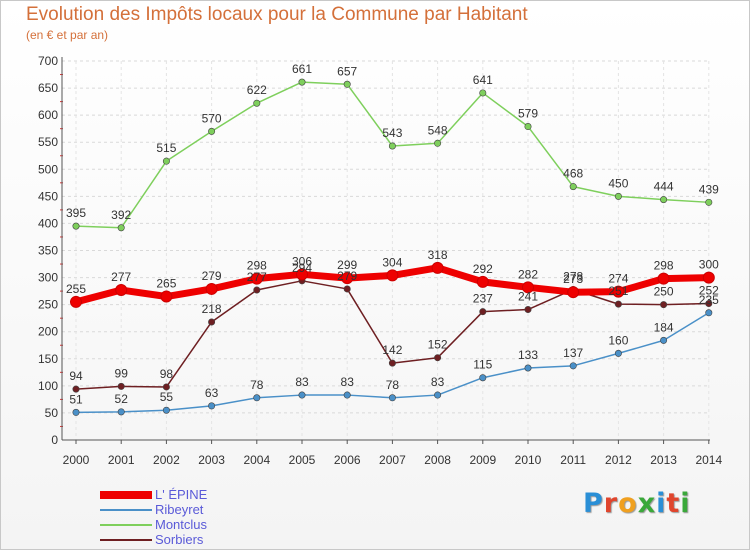 The height and width of the screenshot is (550, 750). What do you see at coordinates (438, 130) in the screenshot?
I see `data-label: 548` at bounding box center [438, 130].